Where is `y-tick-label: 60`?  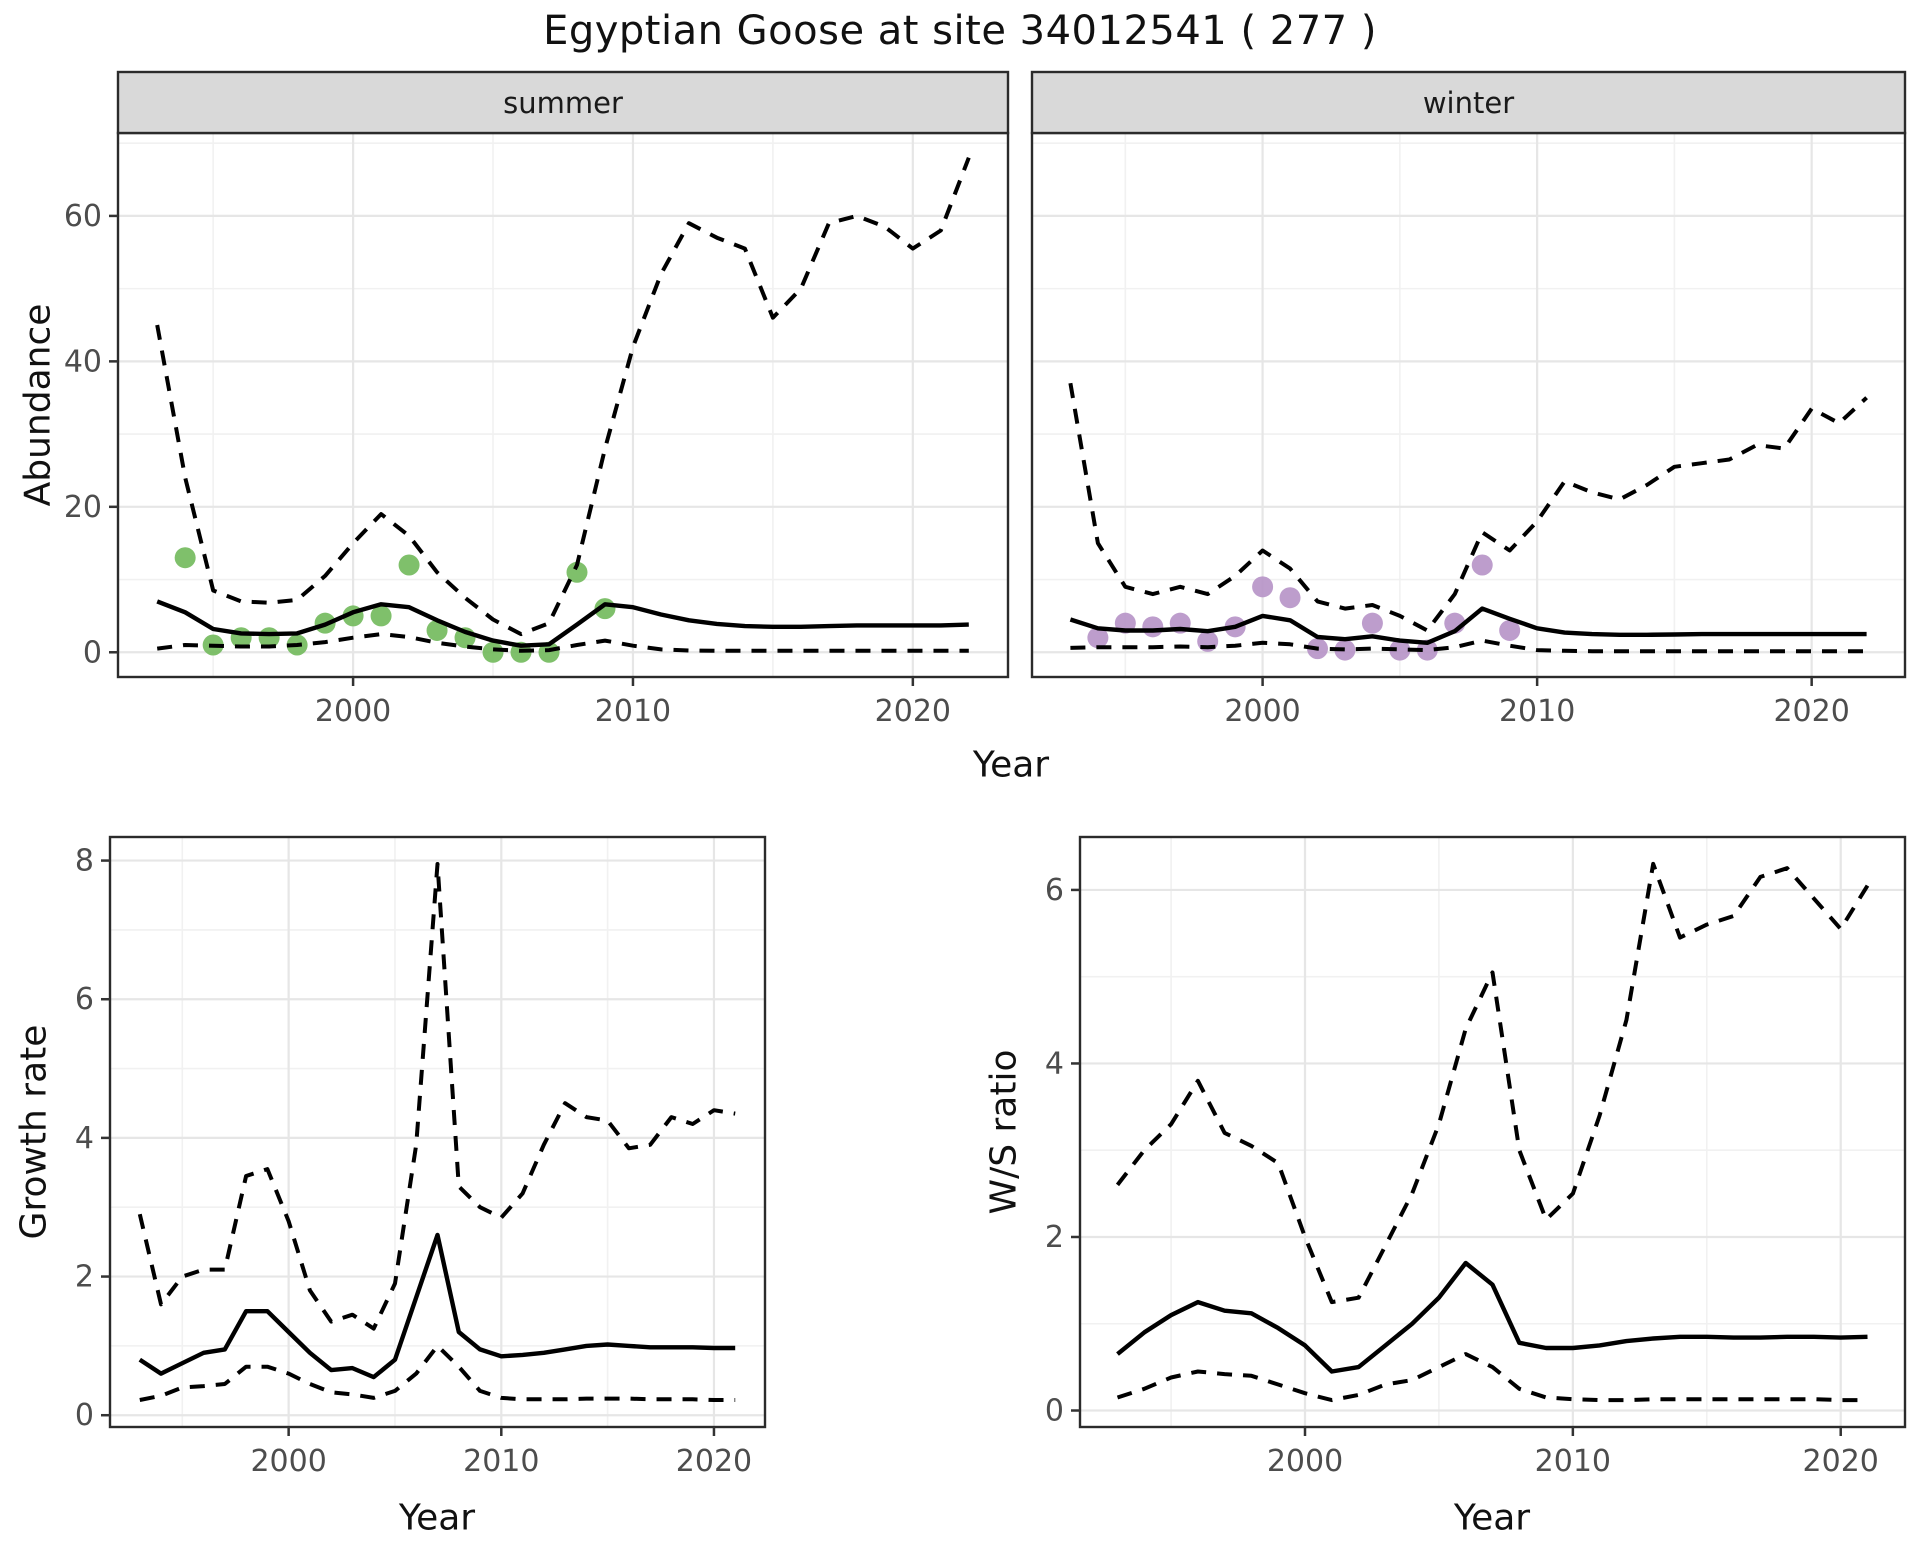
y-tick-label: 60 is located at coordinates (83, 216).